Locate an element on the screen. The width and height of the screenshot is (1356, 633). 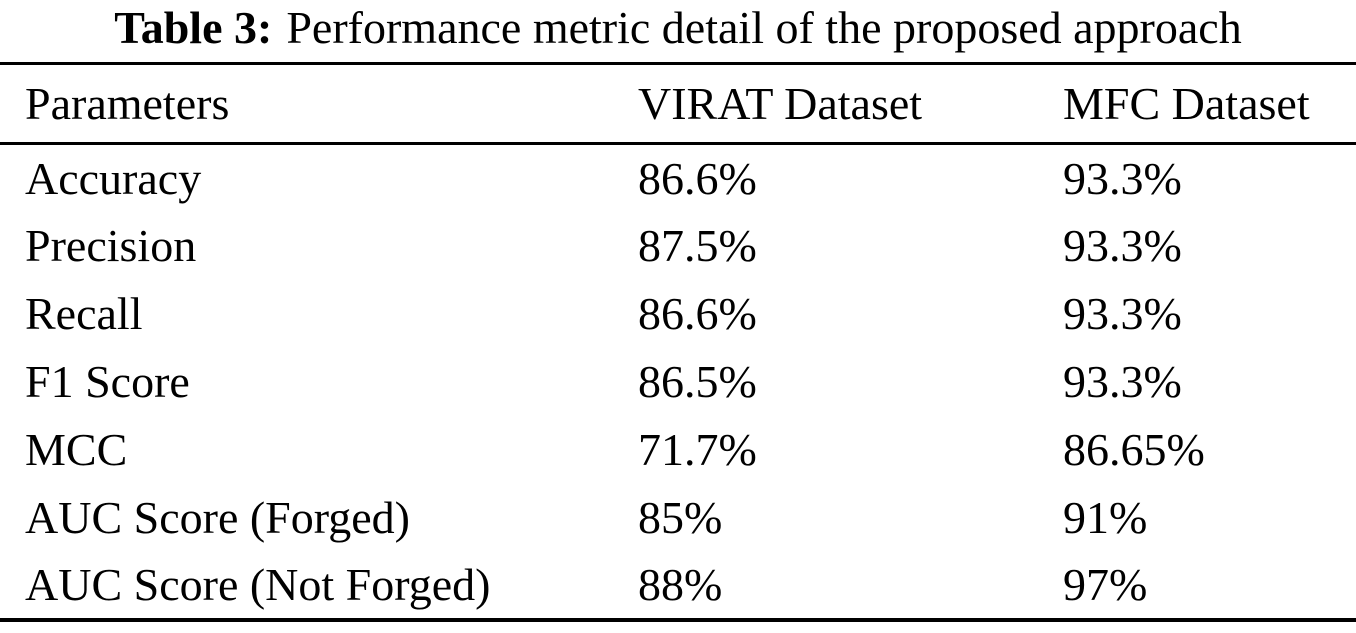
virat-value: 87.5% is located at coordinates (697, 245).